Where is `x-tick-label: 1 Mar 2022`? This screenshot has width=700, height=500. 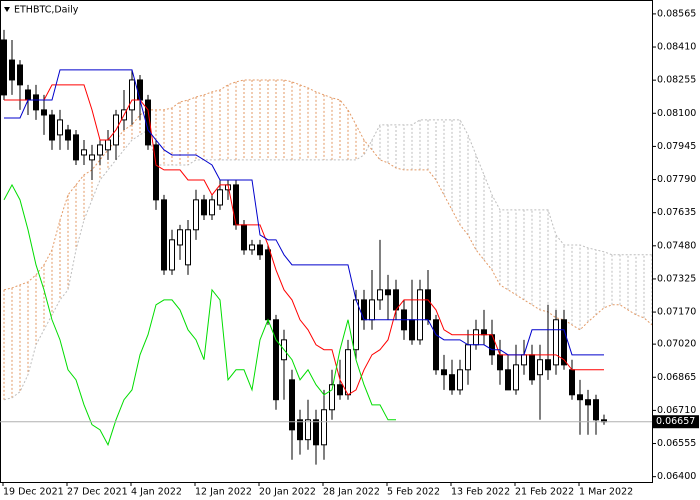
x-tick-label: 1 Mar 2022 is located at coordinates (606, 492).